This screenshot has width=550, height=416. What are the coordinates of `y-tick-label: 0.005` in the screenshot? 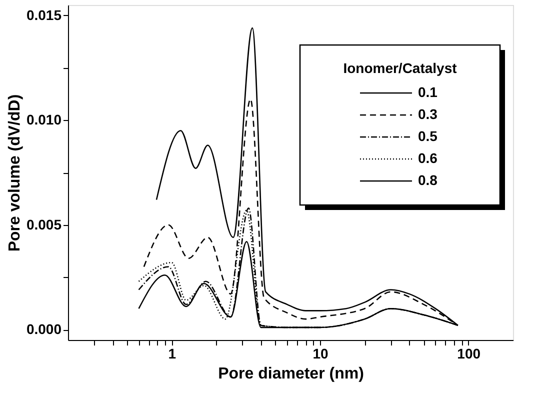 It's located at (44, 224).